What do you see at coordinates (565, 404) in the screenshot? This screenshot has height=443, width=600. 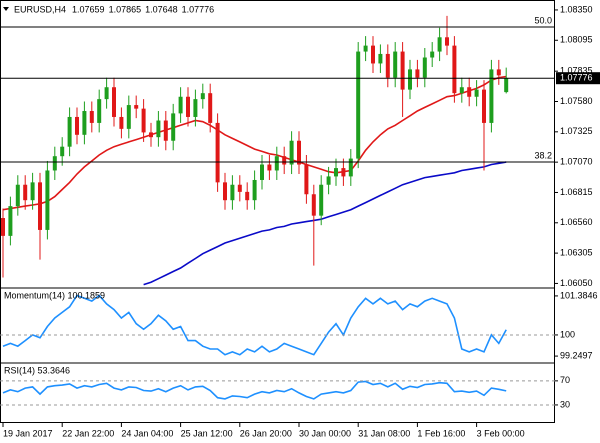 I see `y-tick-label: 30` at bounding box center [565, 404].